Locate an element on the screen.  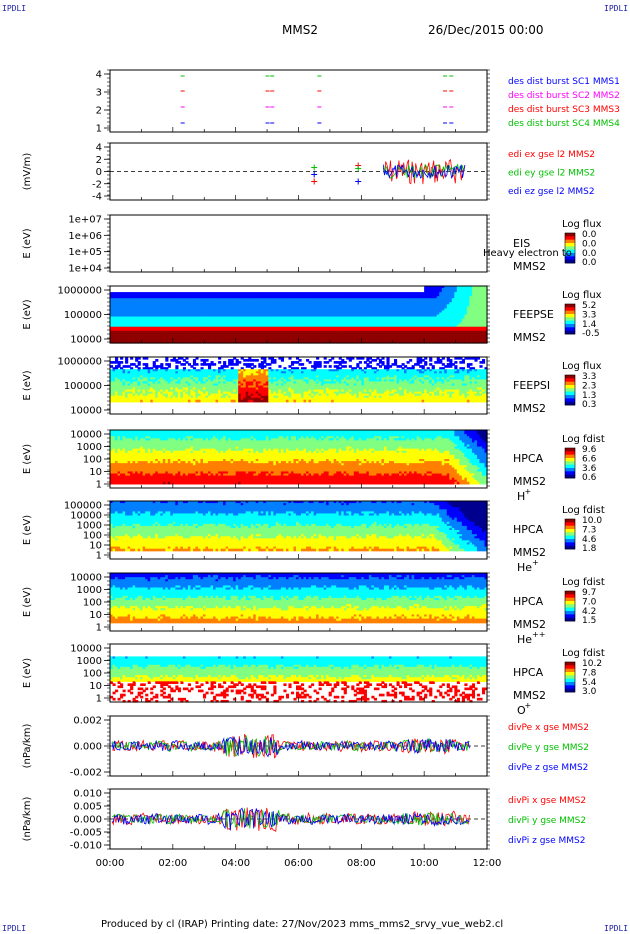
edi-sample-cross is located at coordinates (314, 181).